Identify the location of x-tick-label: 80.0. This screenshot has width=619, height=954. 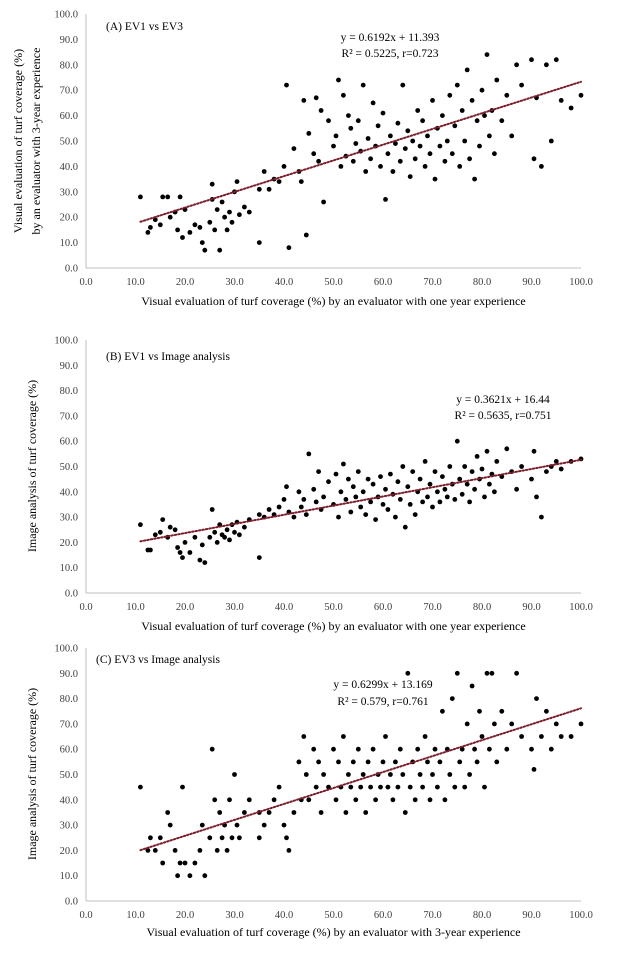
(482, 915).